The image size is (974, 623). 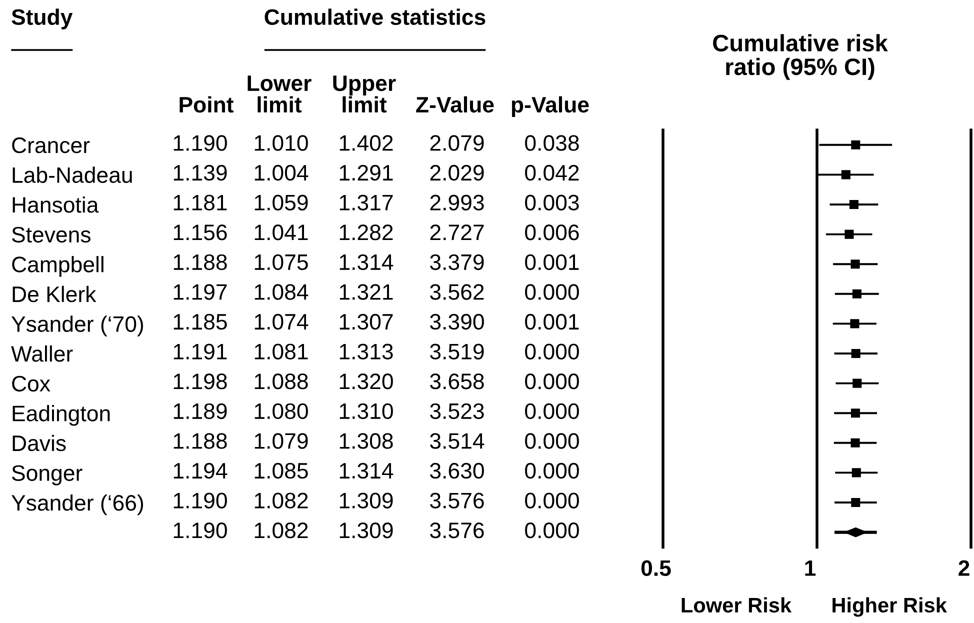 What do you see at coordinates (552, 232) in the screenshot?
I see `data-label: 0.006` at bounding box center [552, 232].